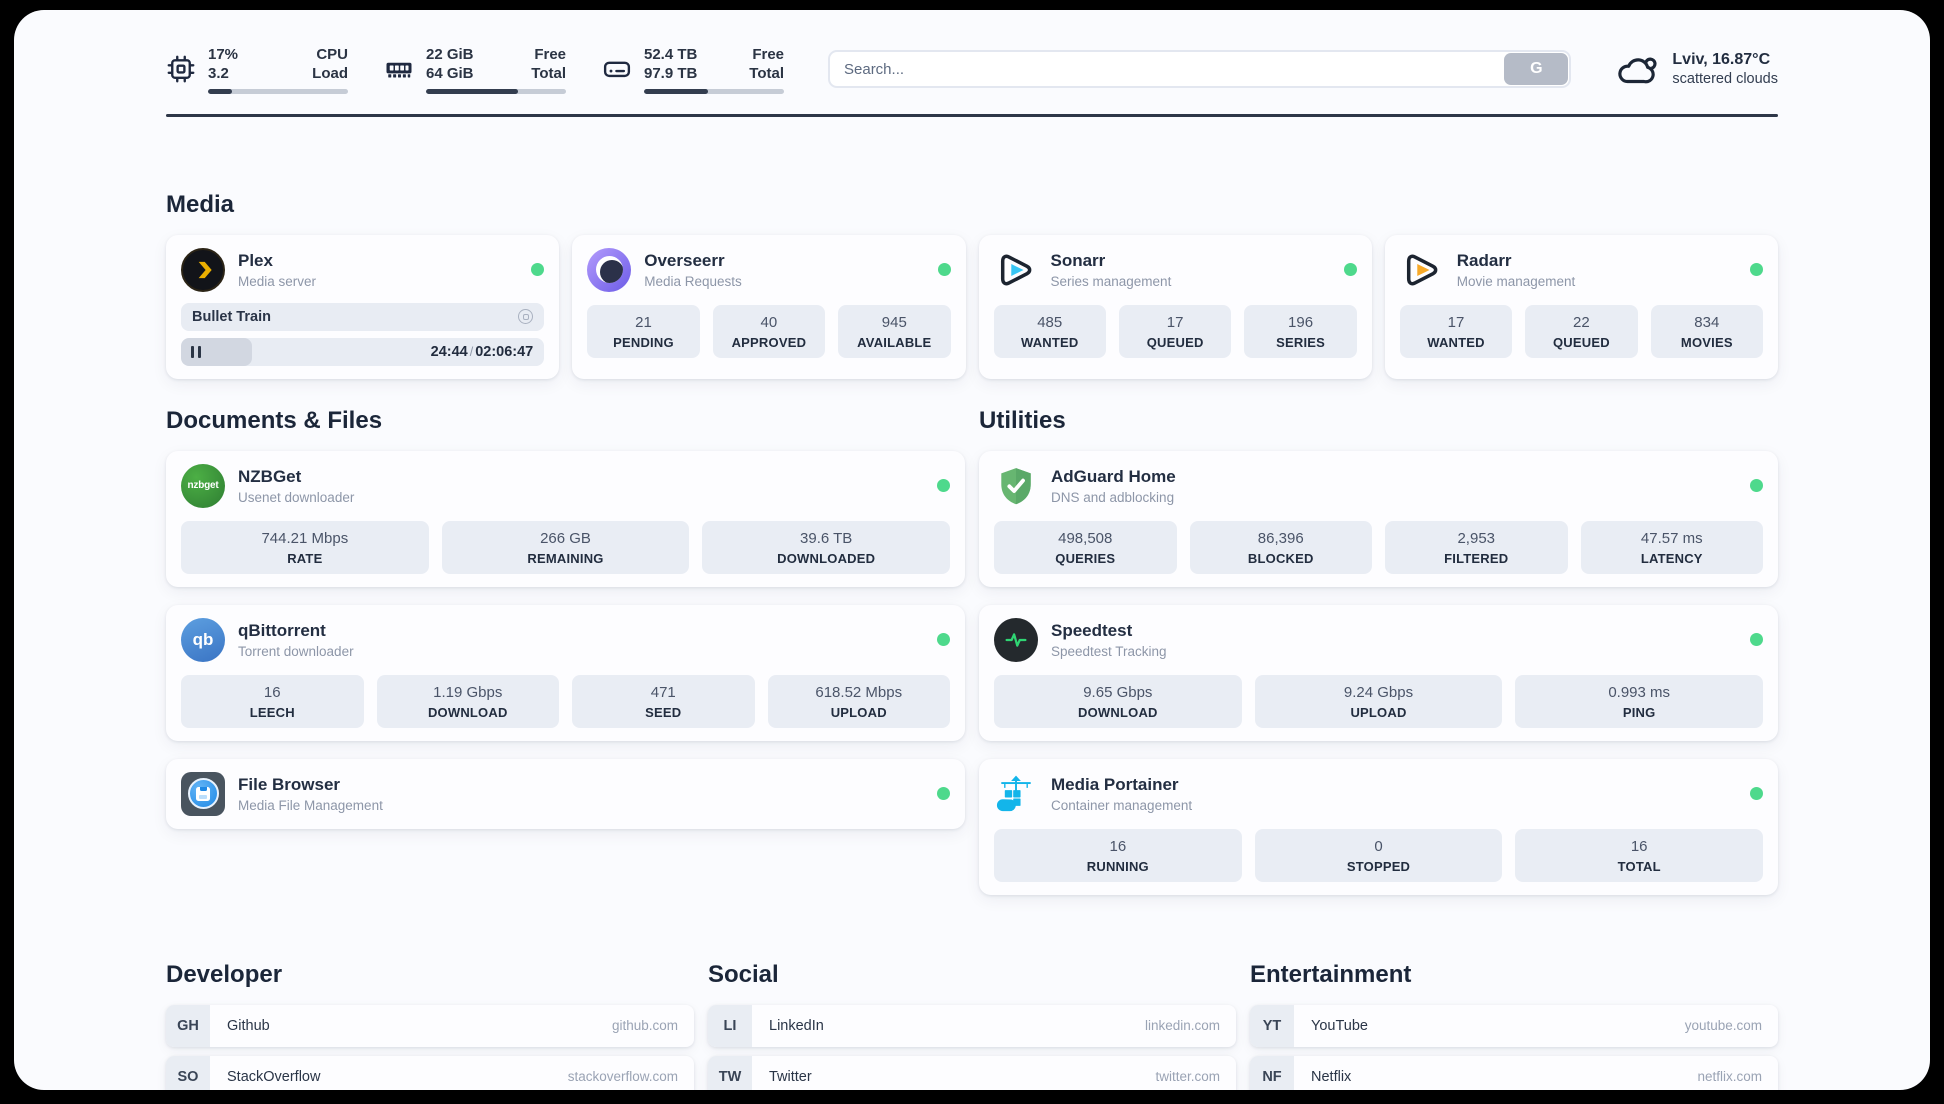  I want to click on playback-progress-bar: 24:44/02:06:47, so click(363, 351).